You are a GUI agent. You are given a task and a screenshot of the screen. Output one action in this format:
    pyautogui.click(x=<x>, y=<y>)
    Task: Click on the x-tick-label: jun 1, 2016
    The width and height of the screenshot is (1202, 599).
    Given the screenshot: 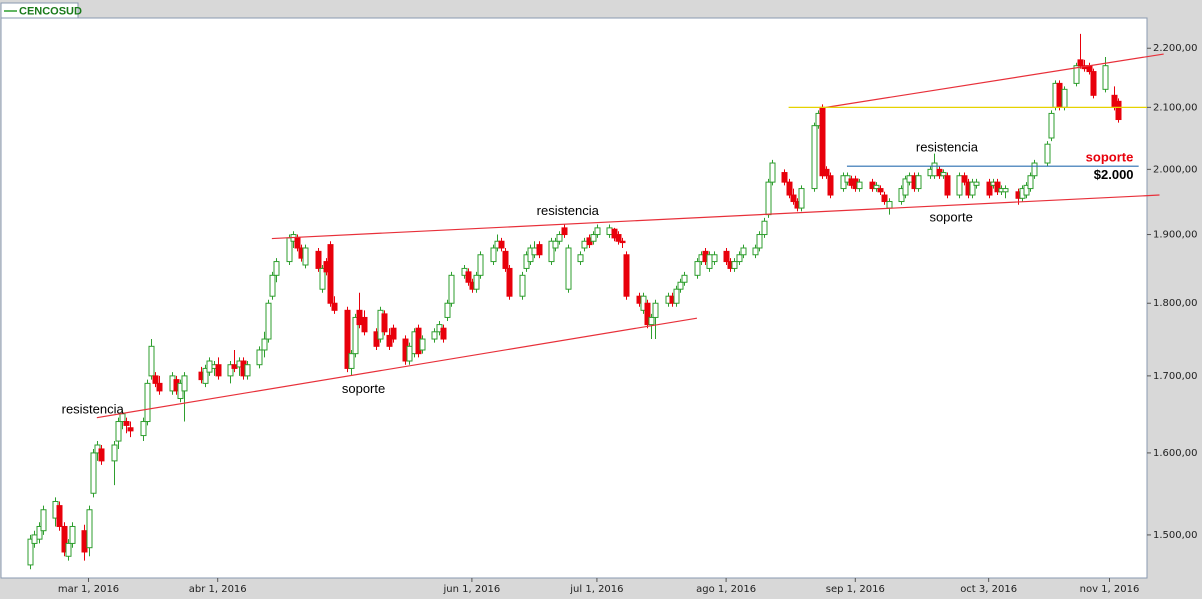 What is the action you would take?
    pyautogui.click(x=471, y=589)
    